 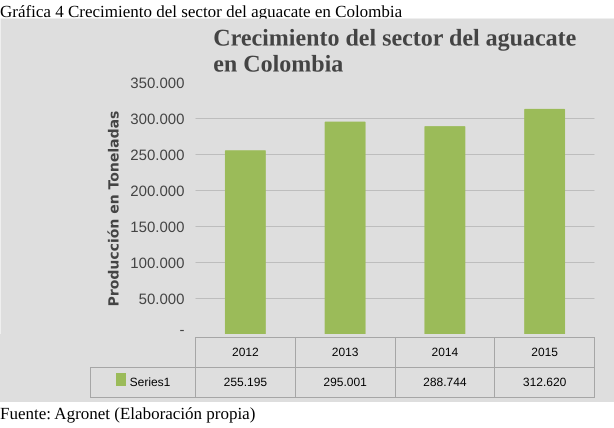 I want to click on x-tick-label: 2014, so click(x=445, y=353).